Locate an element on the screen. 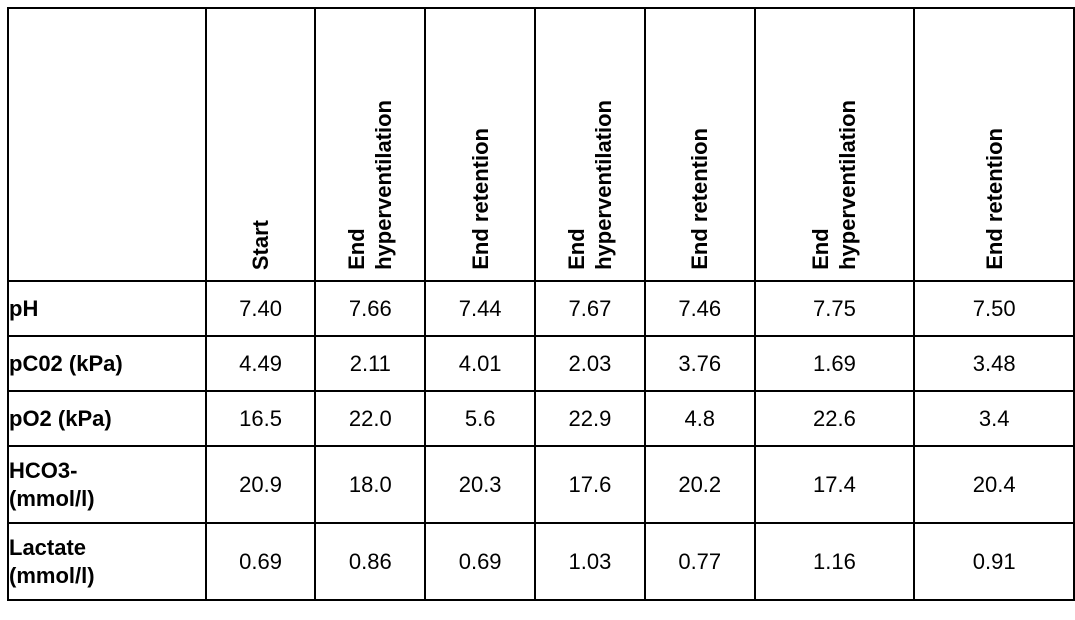  table-cell: 2.11 is located at coordinates (370, 363).